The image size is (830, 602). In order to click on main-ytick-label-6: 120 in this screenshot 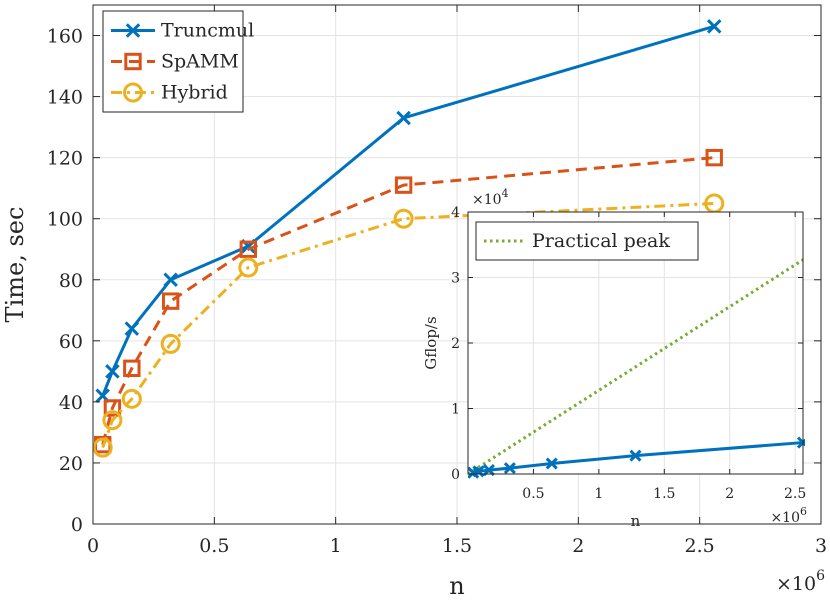, I will do `click(65, 159)`.